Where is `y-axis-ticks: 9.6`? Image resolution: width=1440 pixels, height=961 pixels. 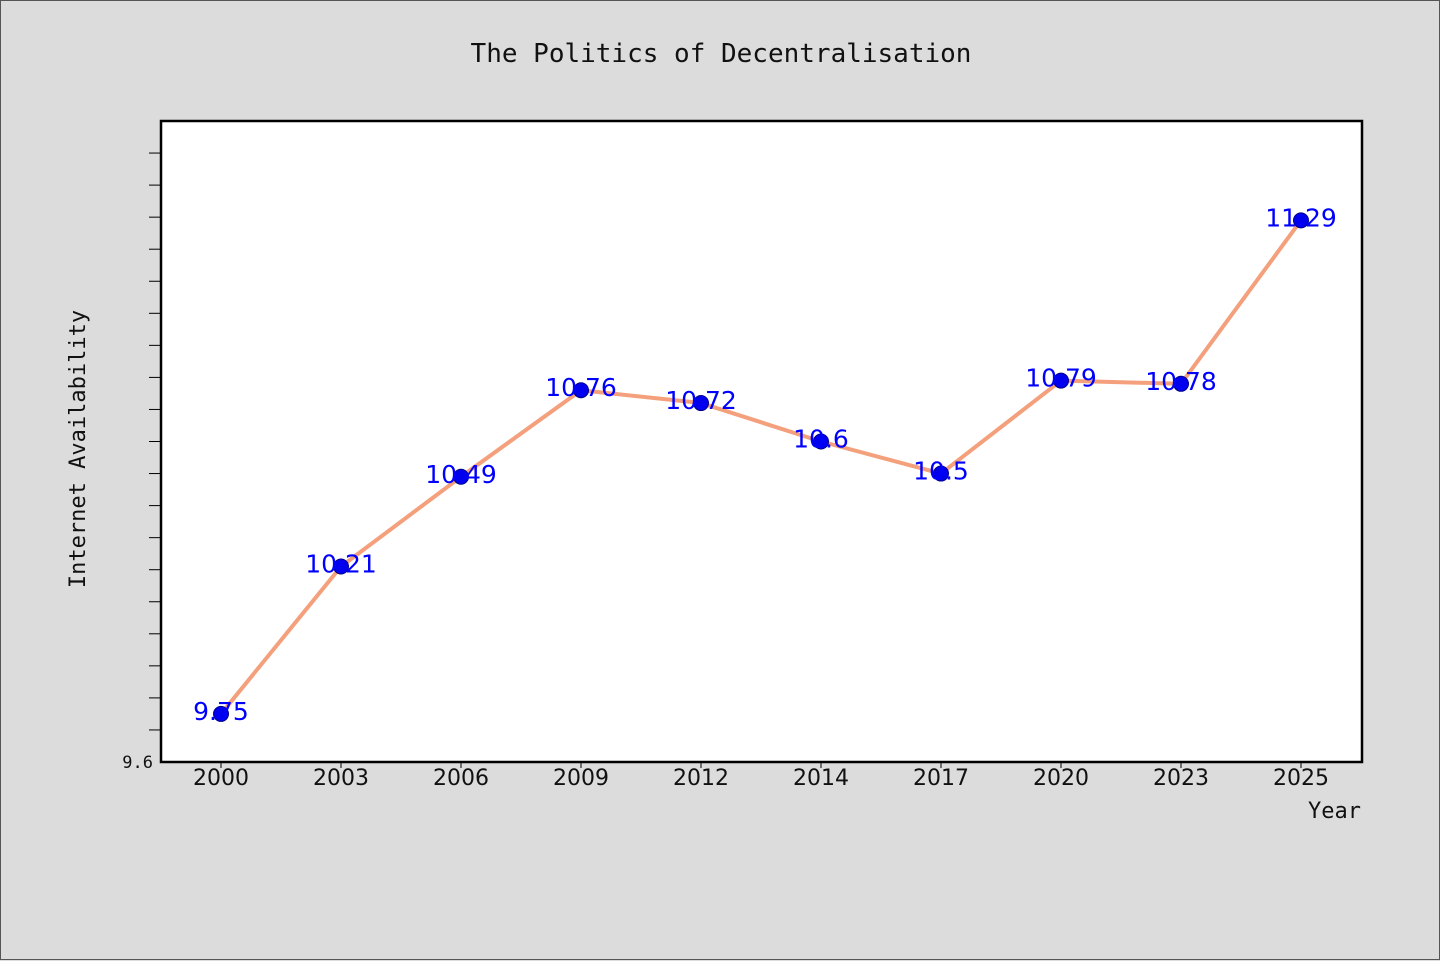 y-axis-ticks: 9.6 is located at coordinates (141, 462).